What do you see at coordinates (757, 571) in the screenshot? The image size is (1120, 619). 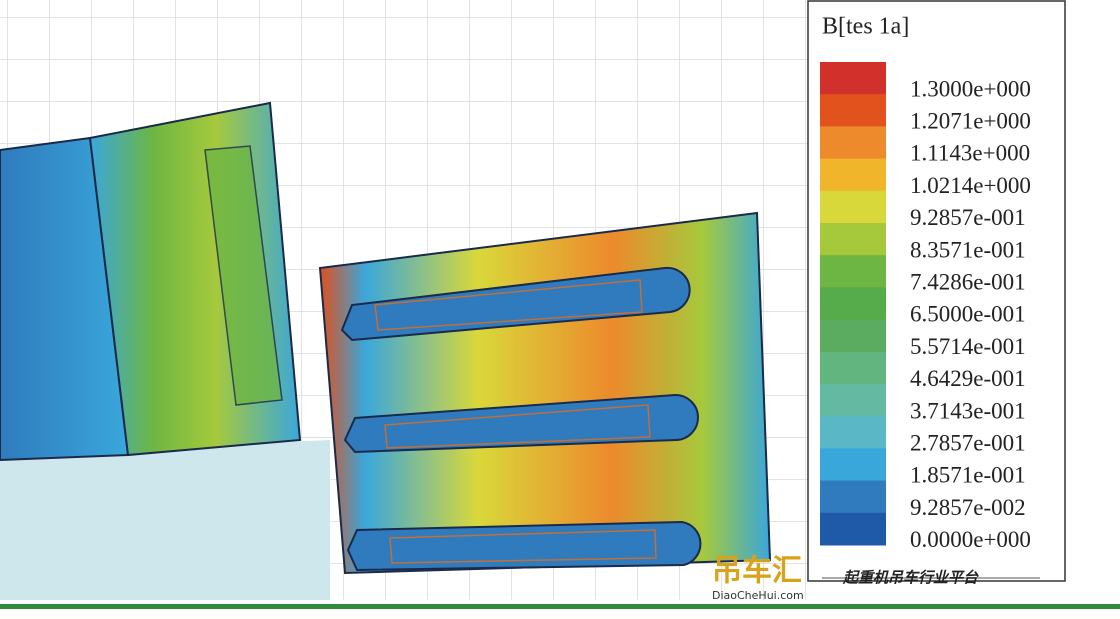 I see `watermark-brand: 吊车汇` at bounding box center [757, 571].